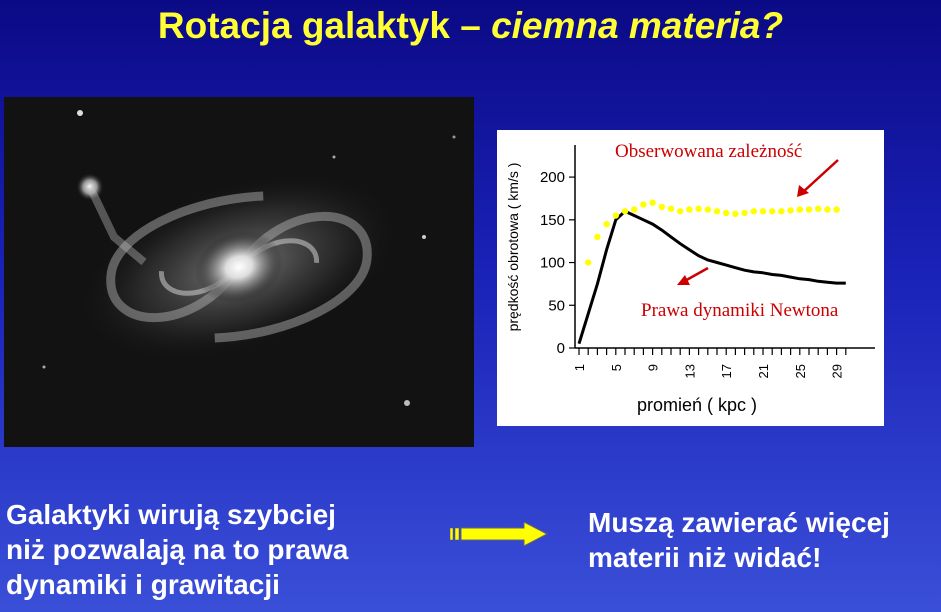  I want to click on bright-star, so click(90, 187).